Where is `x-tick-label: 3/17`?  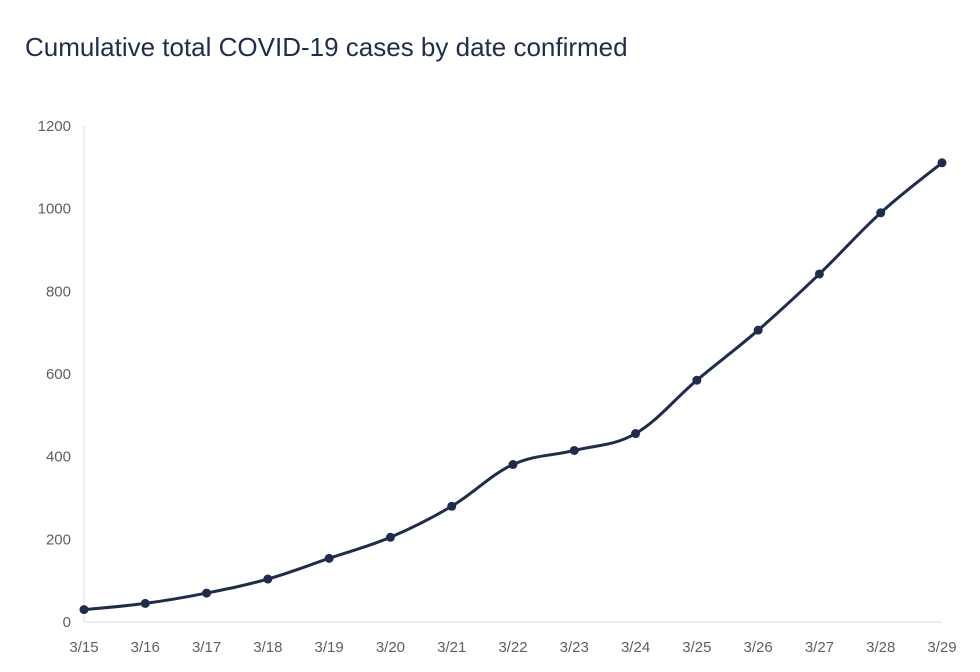 x-tick-label: 3/17 is located at coordinates (206, 647).